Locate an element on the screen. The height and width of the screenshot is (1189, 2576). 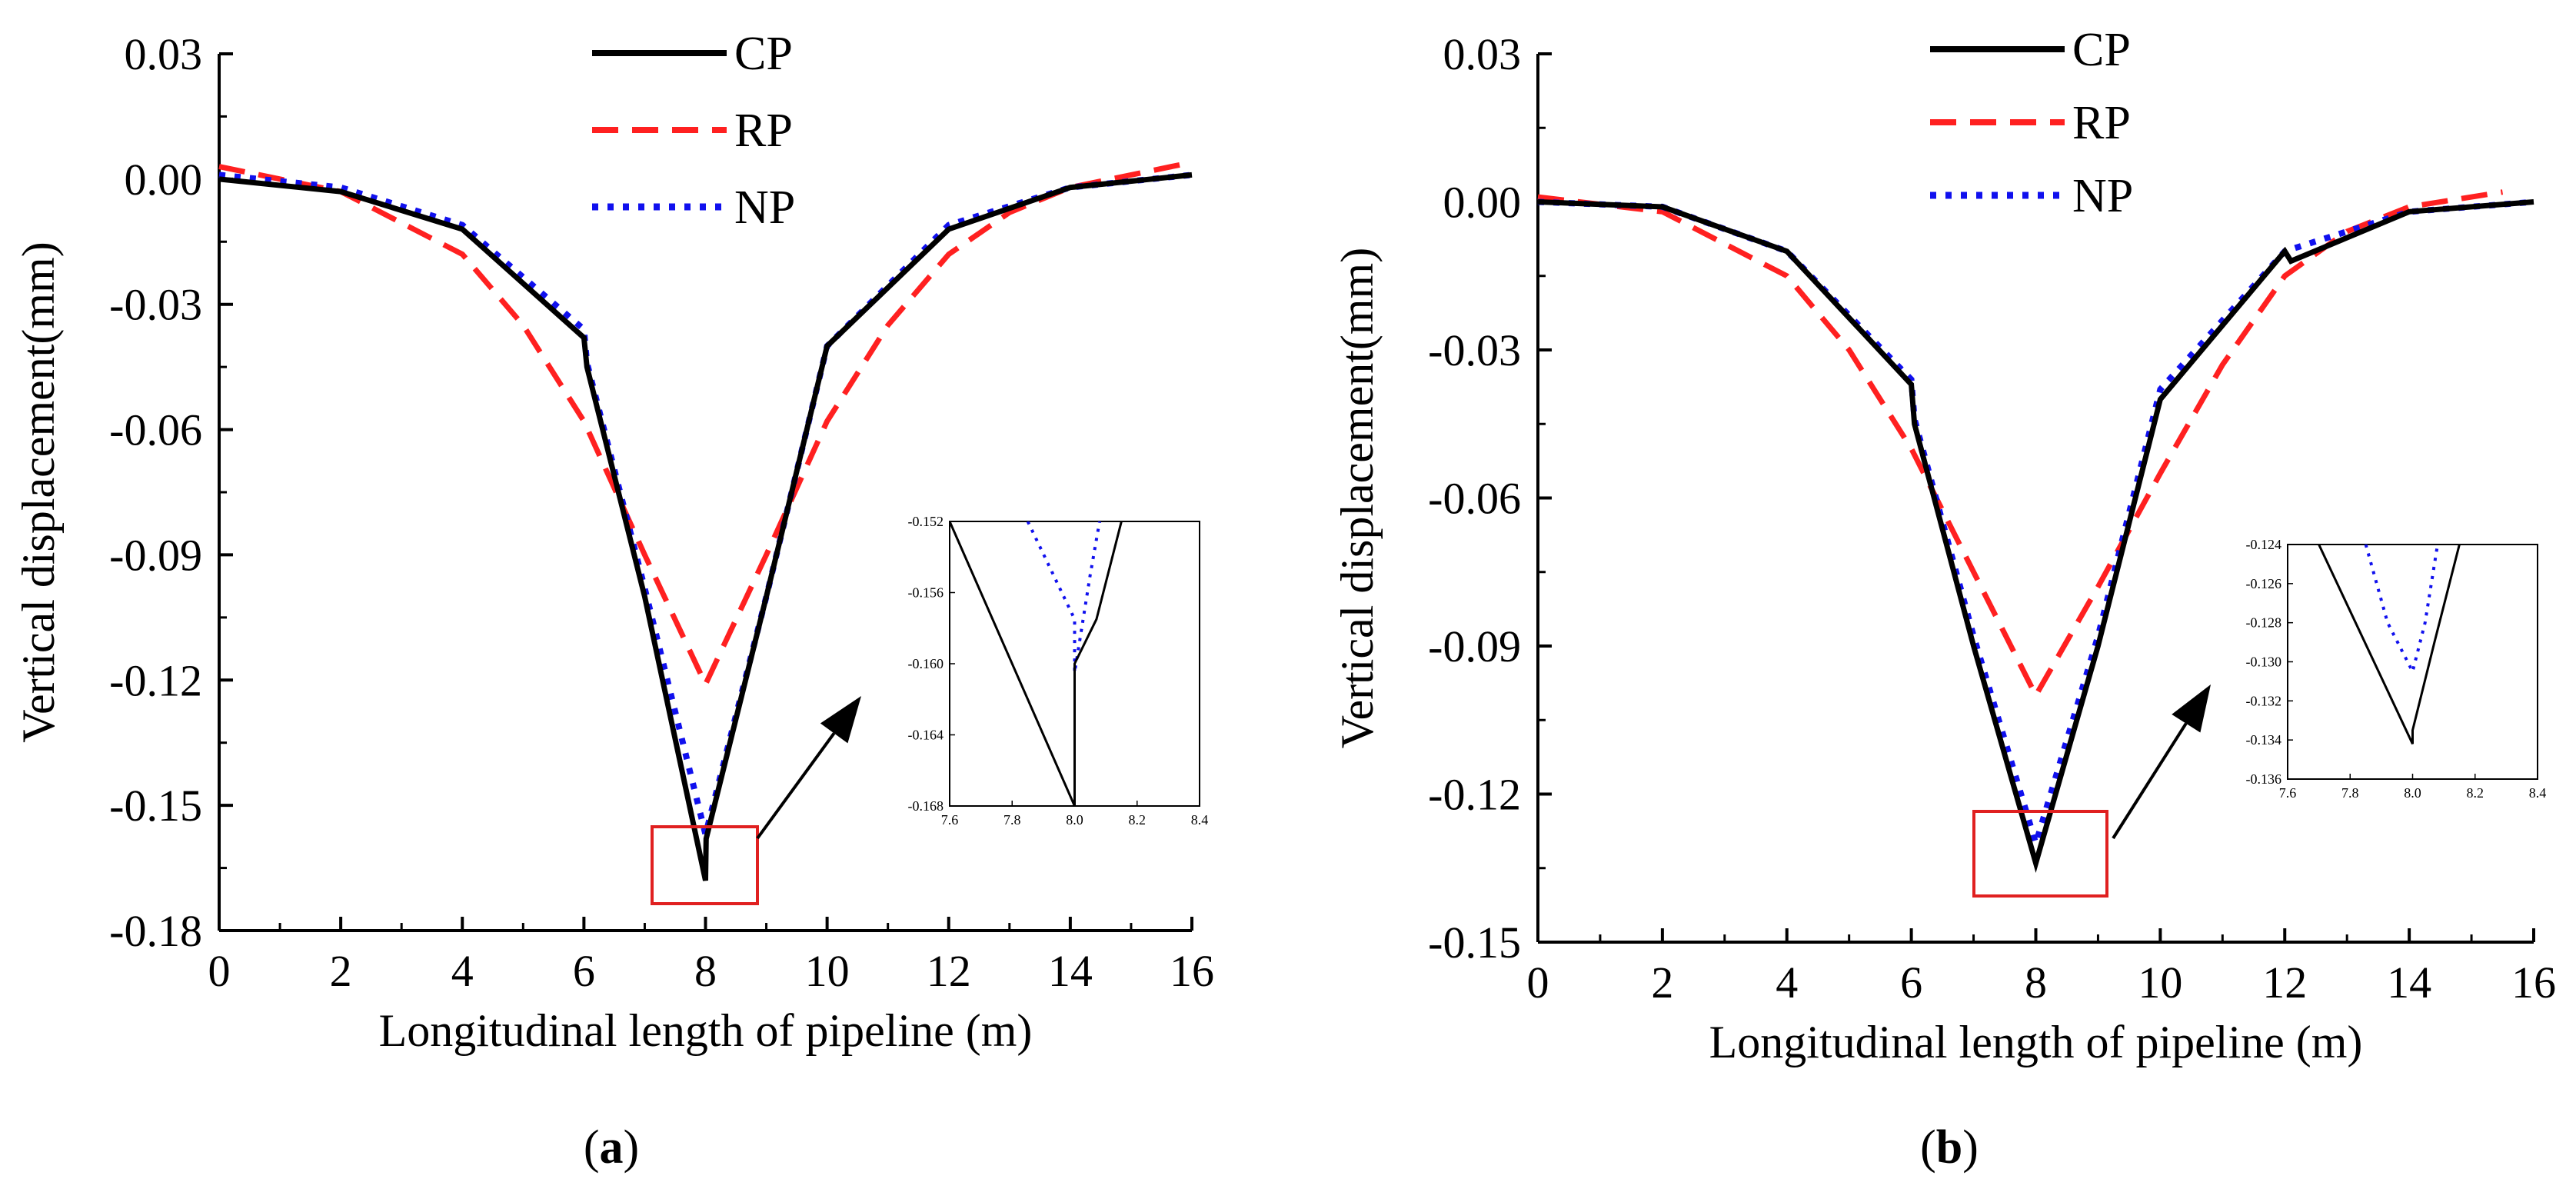
inset-y-tick-label: -0.152 is located at coordinates (926, 521).